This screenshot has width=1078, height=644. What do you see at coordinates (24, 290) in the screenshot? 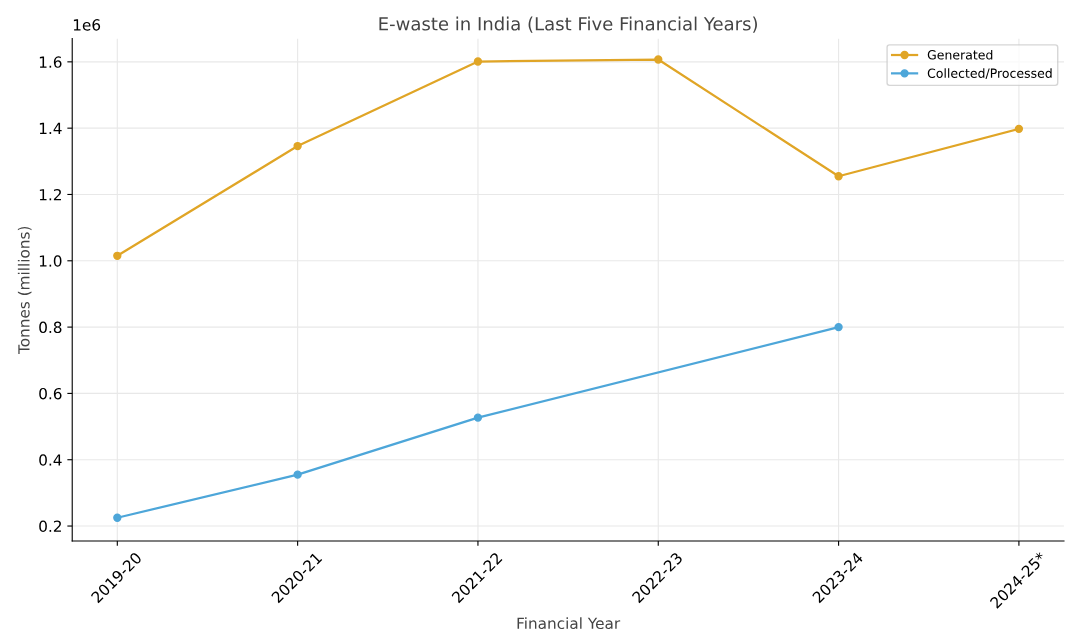
I see `y-axis-title: Tonnes (millions)` at bounding box center [24, 290].